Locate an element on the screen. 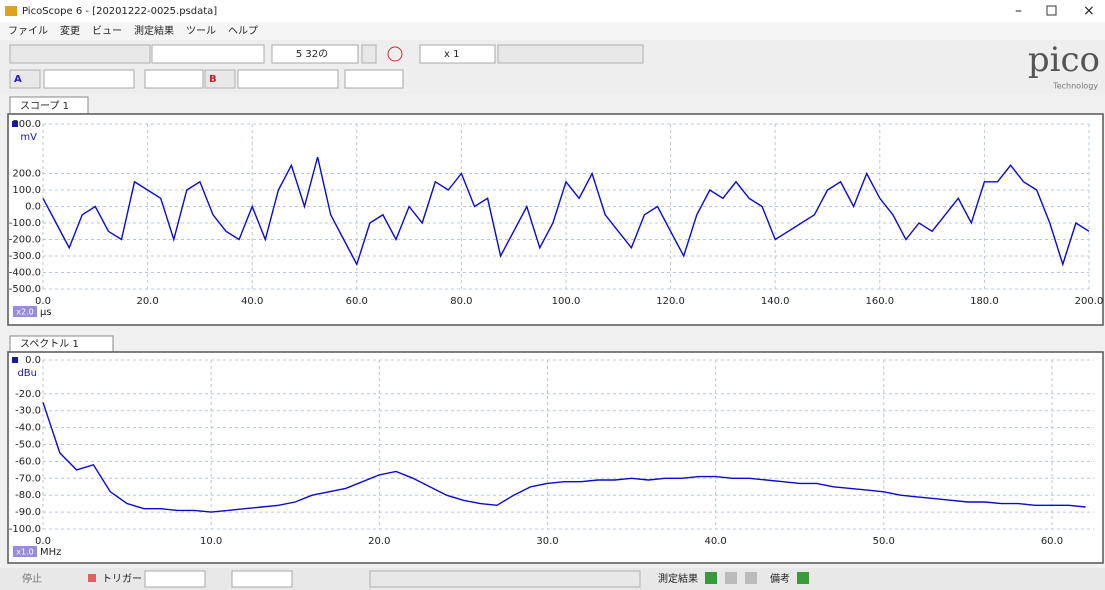  y-tick-label: -200.0 is located at coordinates (25, 240).